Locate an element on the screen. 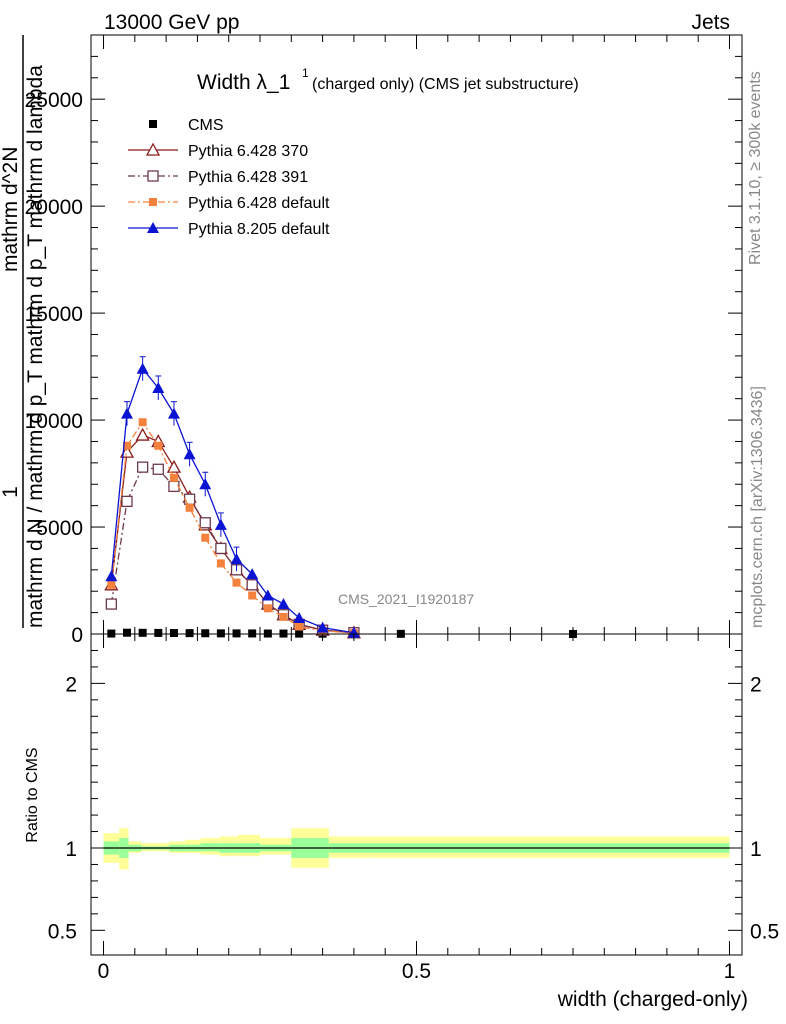  legend-item-cms: CMS is located at coordinates (186, 125).